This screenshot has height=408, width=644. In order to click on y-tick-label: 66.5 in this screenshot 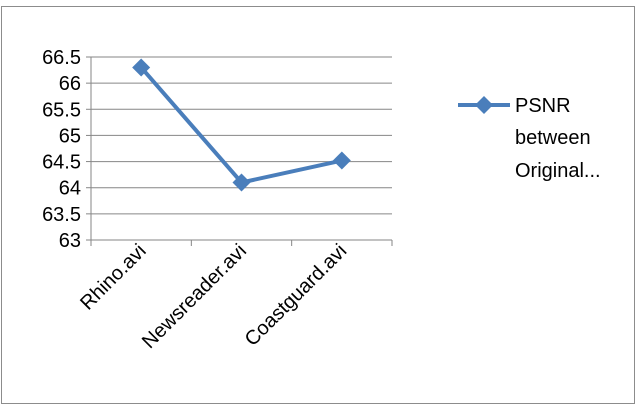, I will do `click(61, 58)`.